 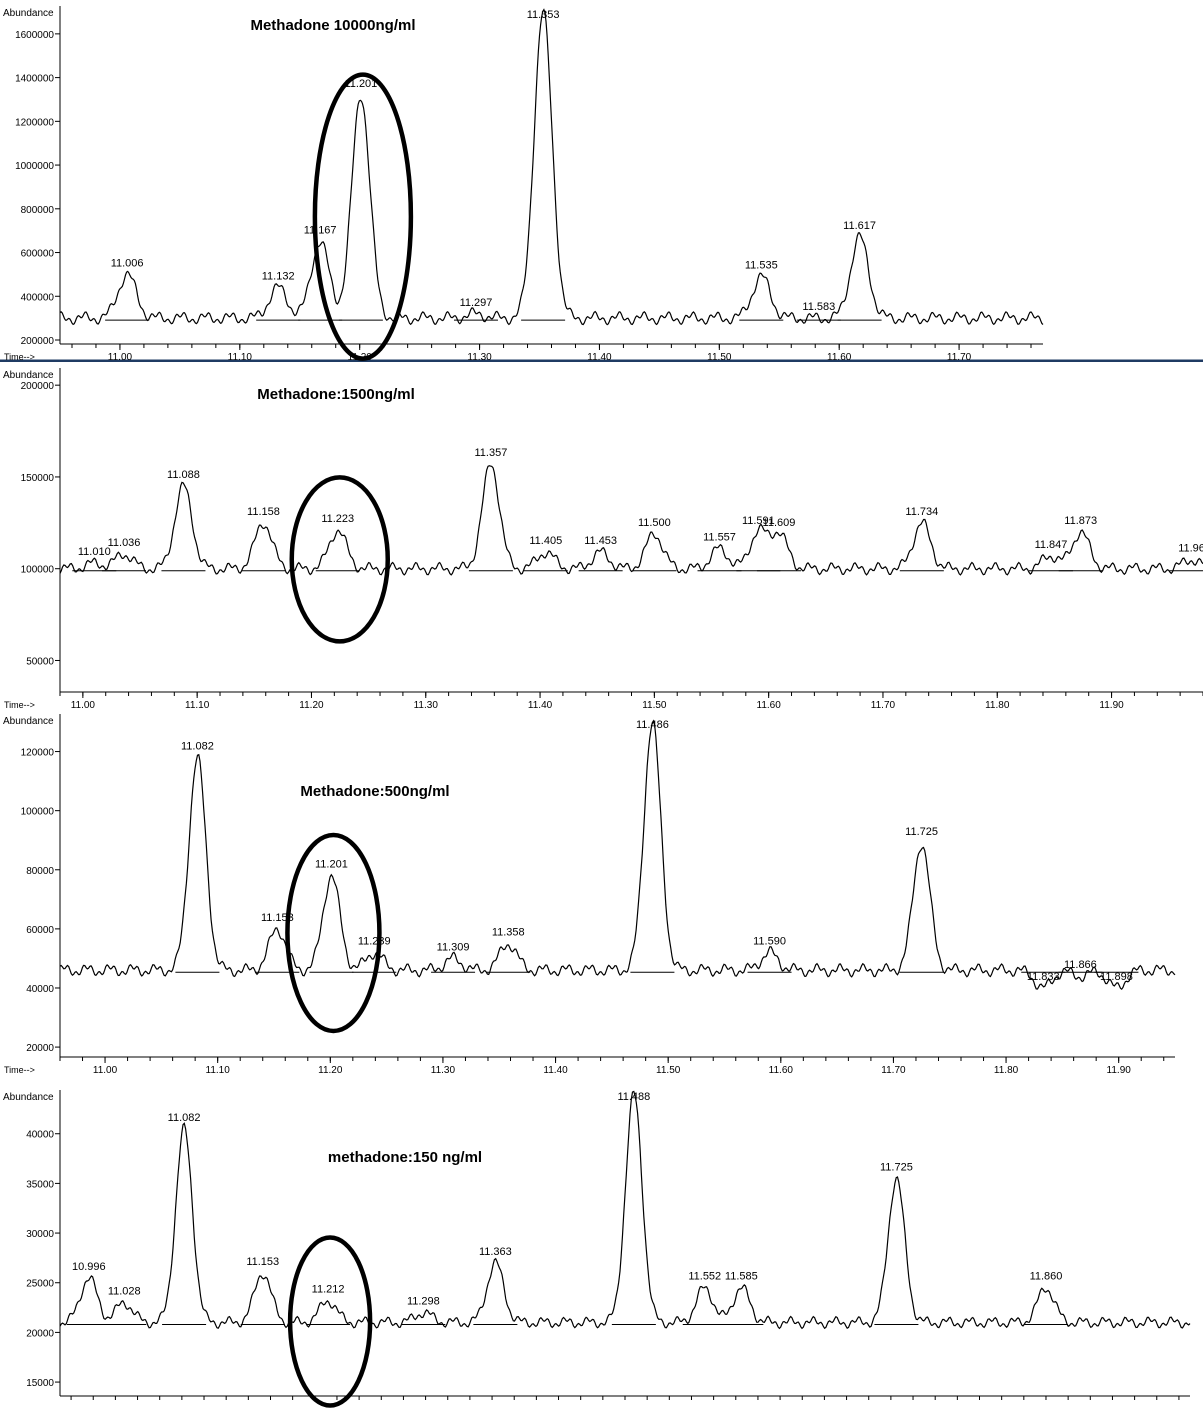 I want to click on y-tick-label: 400000, so click(x=38, y=297).